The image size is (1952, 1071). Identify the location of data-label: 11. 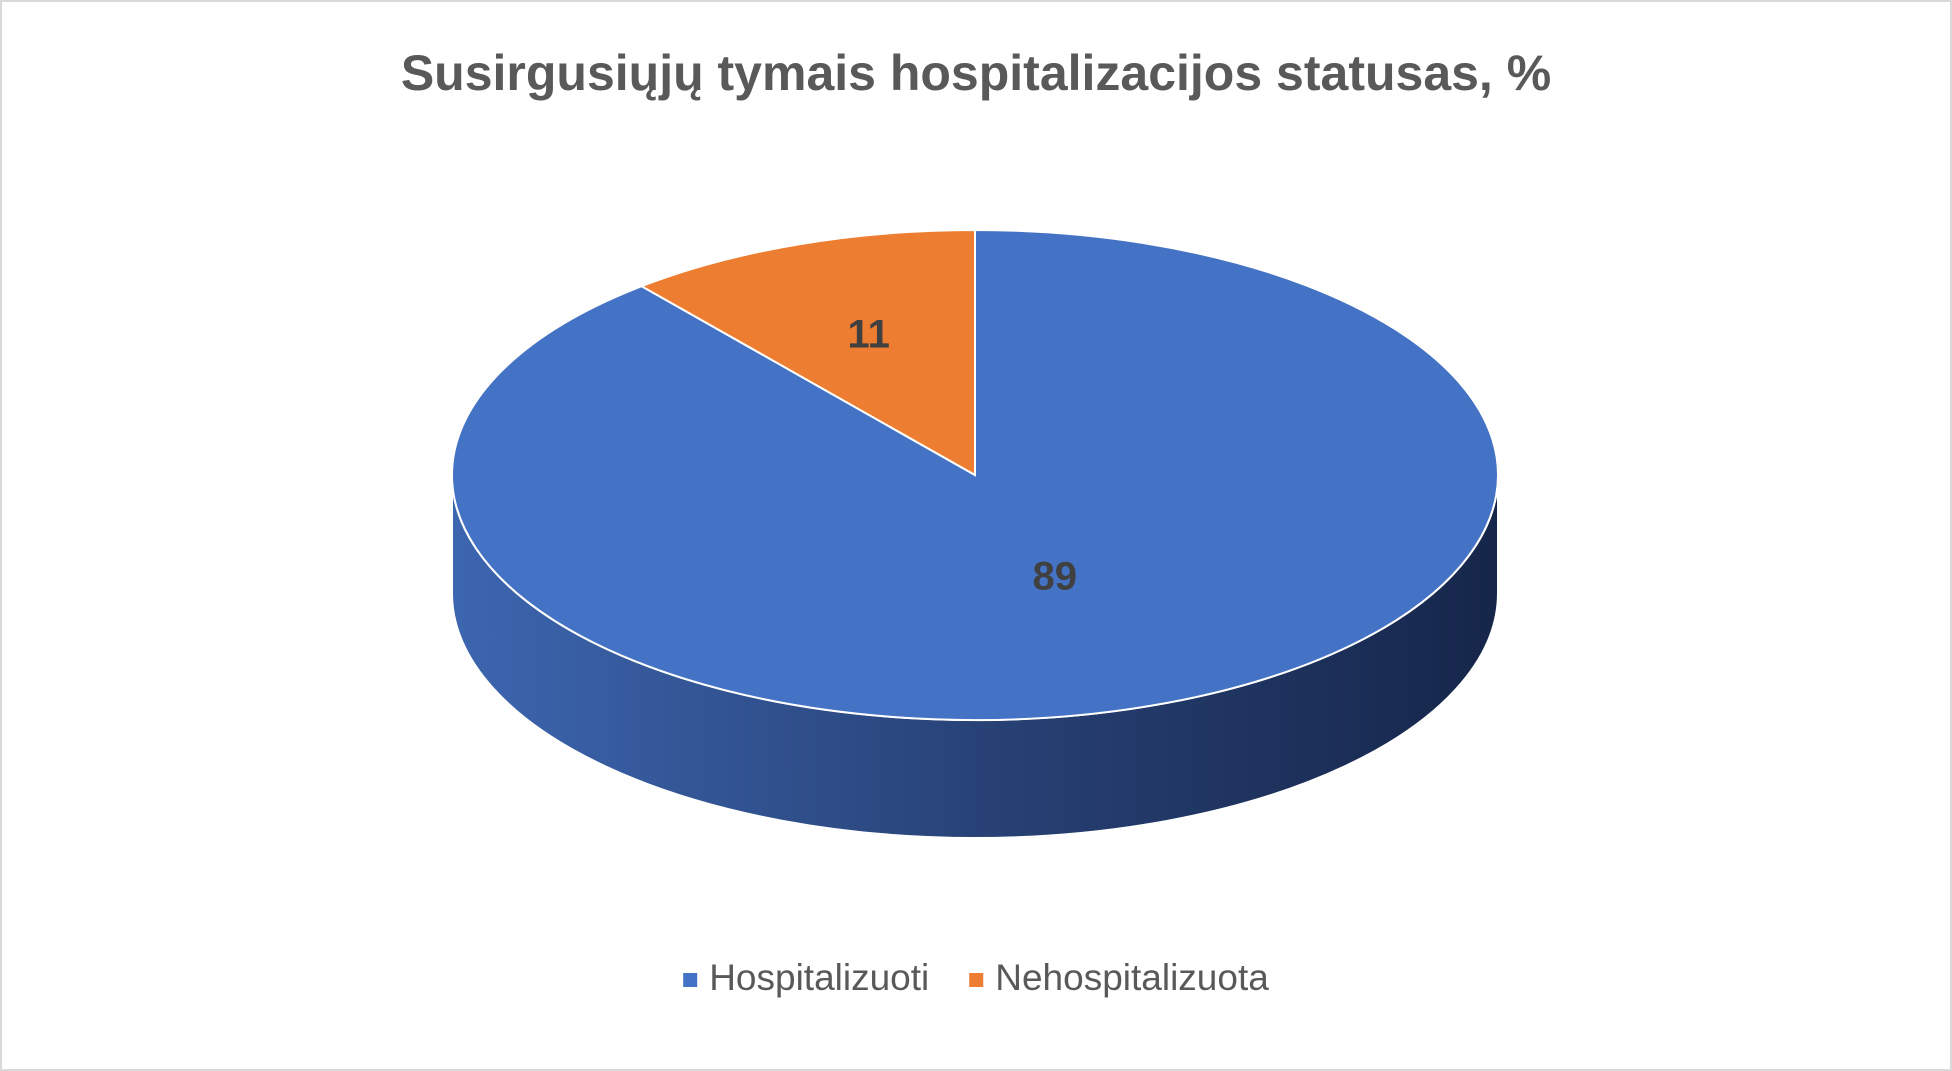
(869, 334).